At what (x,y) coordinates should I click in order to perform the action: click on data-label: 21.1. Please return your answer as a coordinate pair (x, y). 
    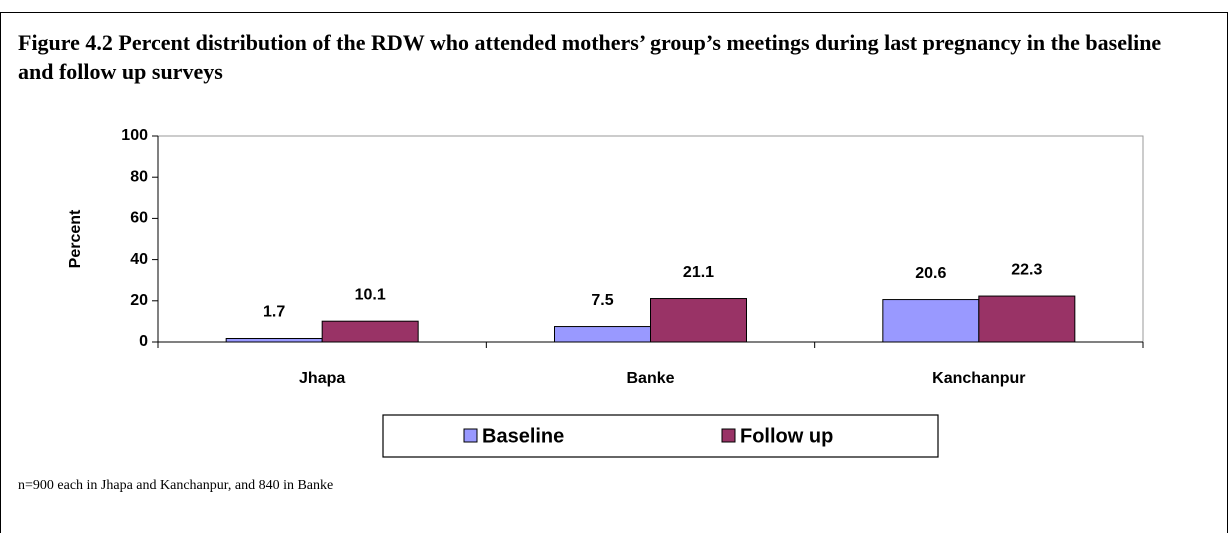
    Looking at the image, I should click on (698, 272).